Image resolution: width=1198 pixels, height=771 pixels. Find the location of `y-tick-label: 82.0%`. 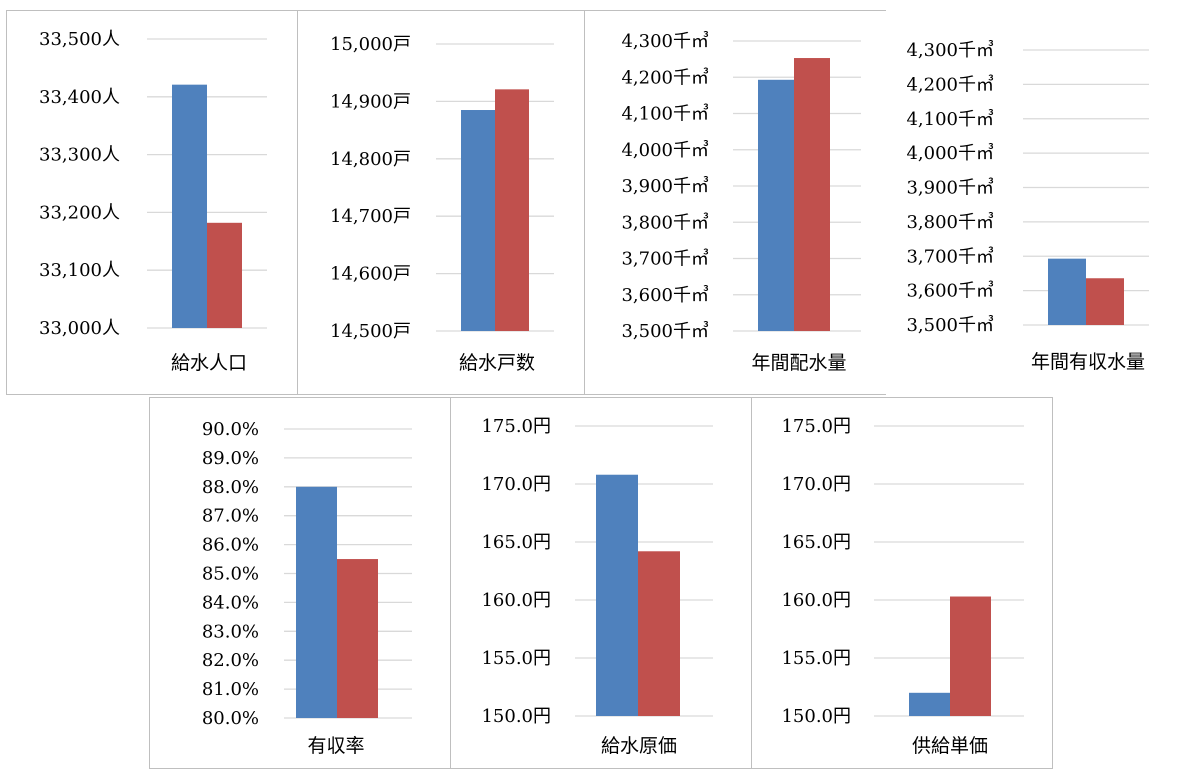

y-tick-label: 82.0% is located at coordinates (230, 660).